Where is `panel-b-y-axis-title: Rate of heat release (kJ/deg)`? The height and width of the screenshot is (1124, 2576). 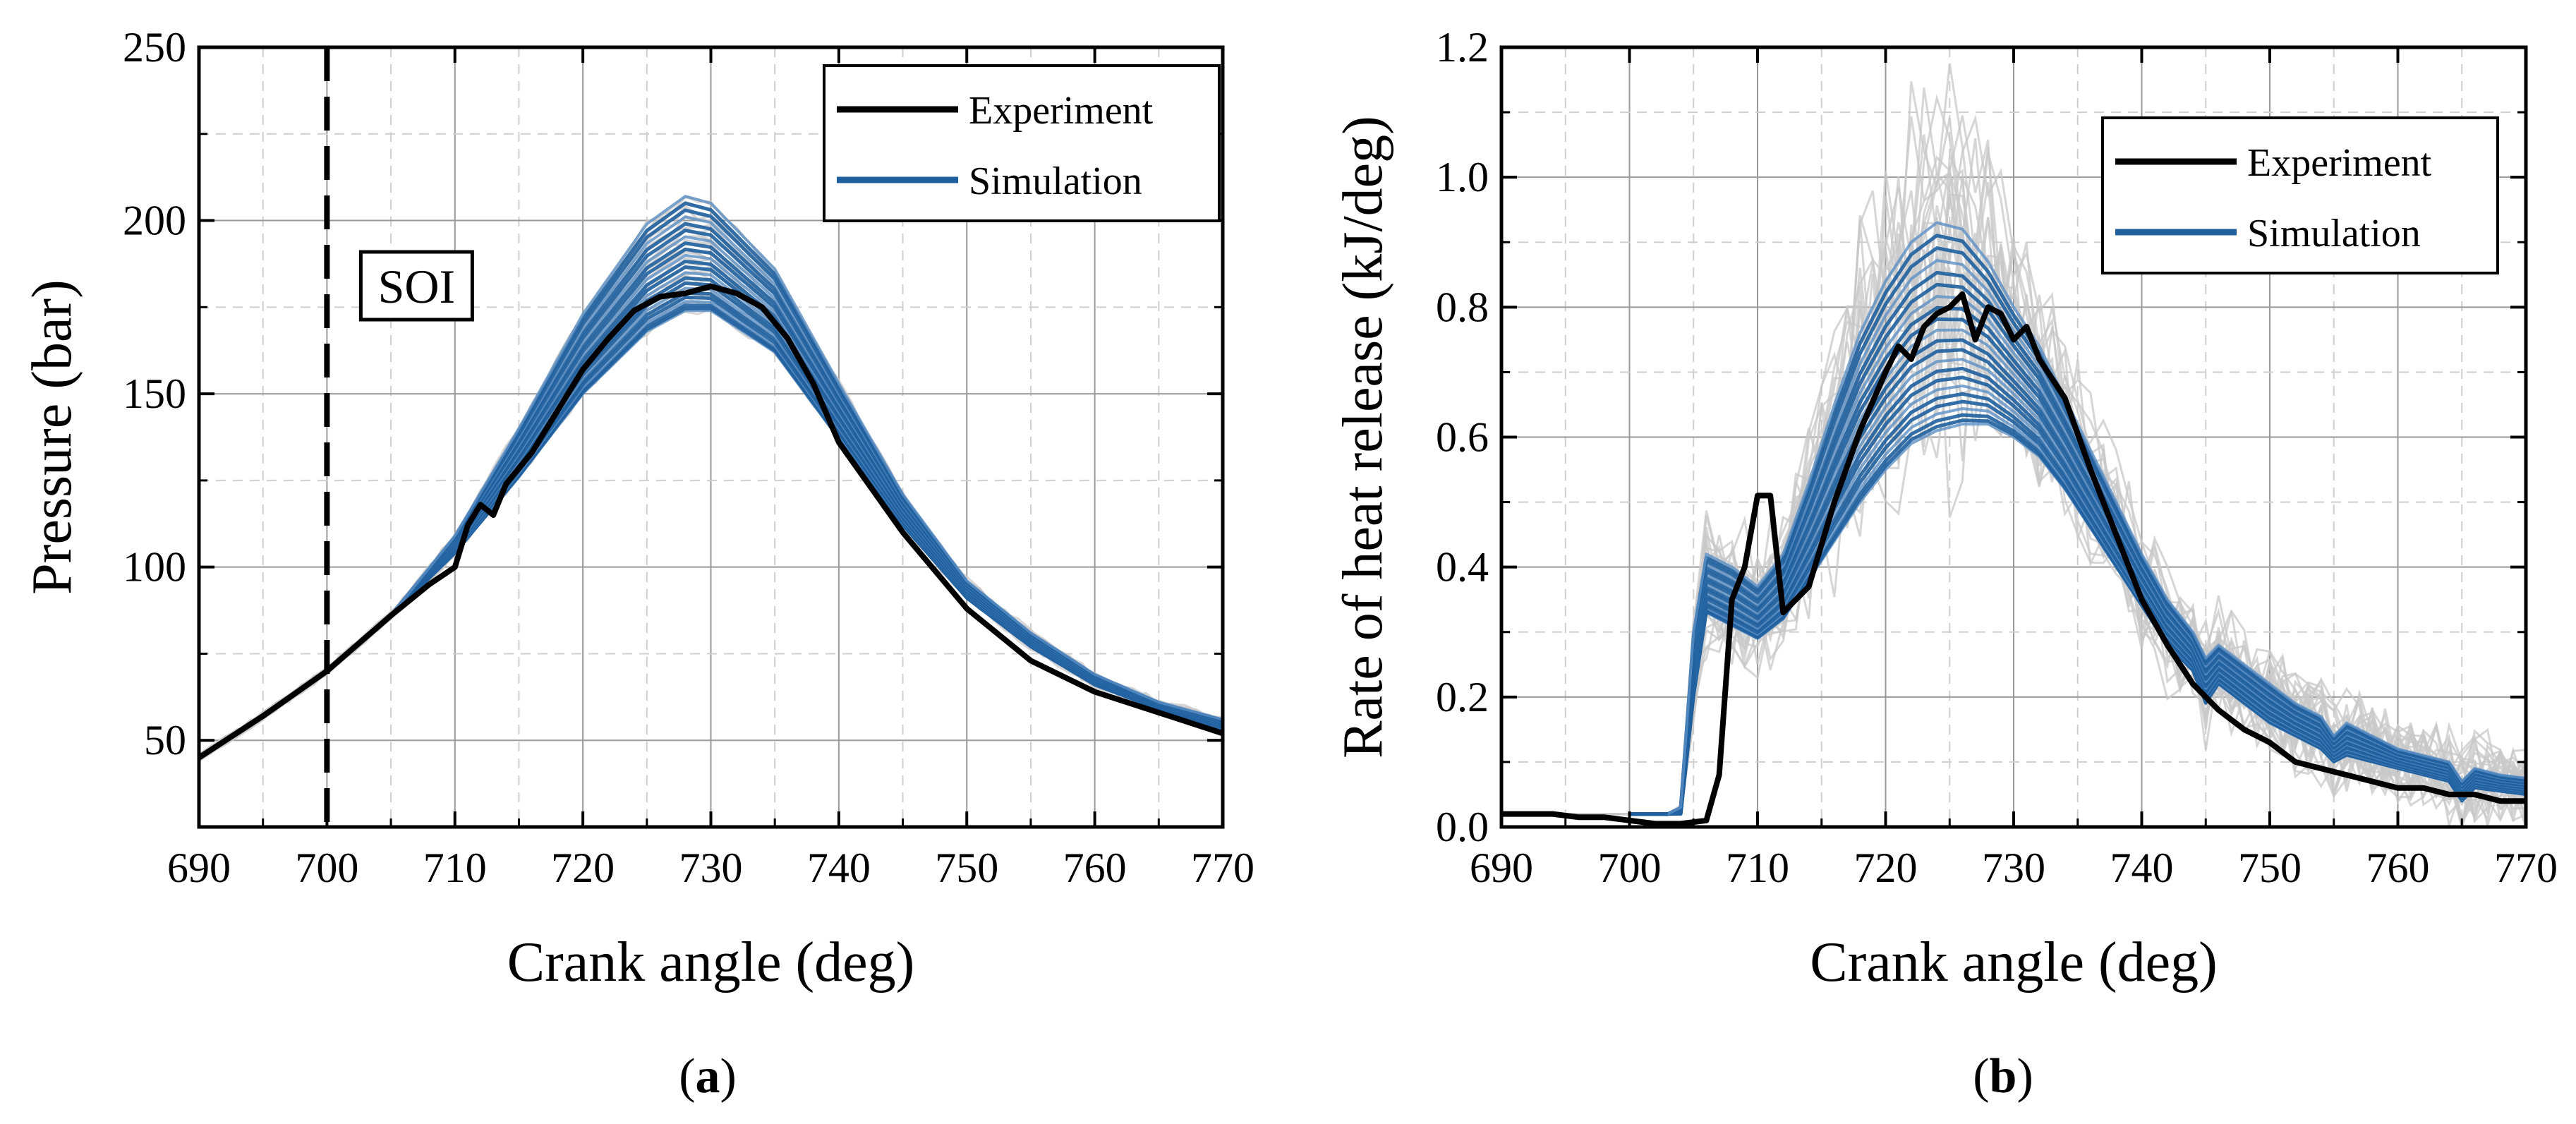 panel-b-y-axis-title: Rate of heat release (kJ/deg) is located at coordinates (1363, 438).